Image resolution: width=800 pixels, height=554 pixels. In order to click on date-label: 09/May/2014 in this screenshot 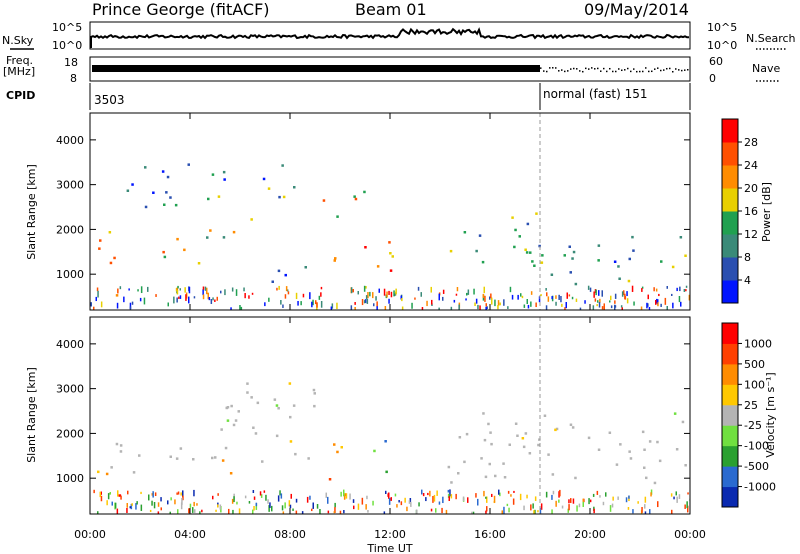, I will do `click(636, 9)`.